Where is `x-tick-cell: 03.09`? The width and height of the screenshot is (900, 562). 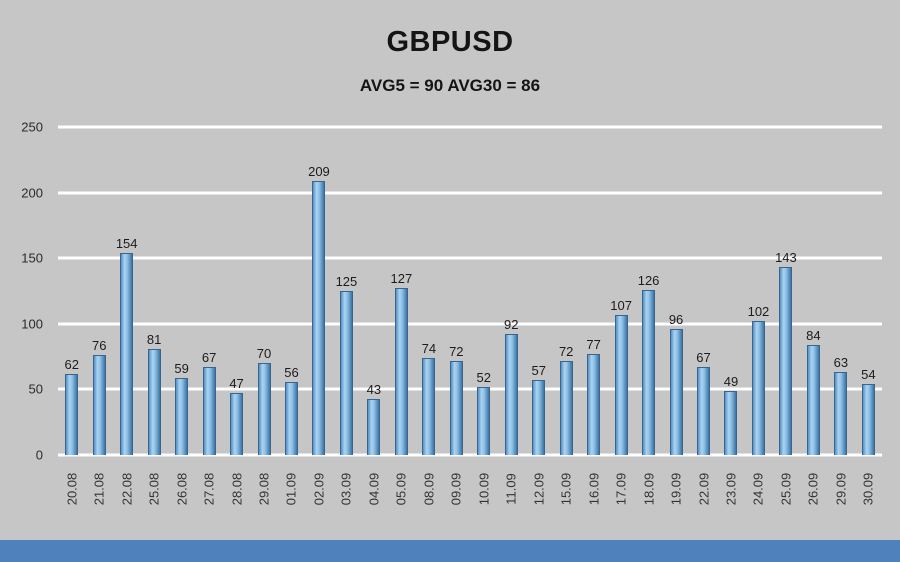
x-tick-cell: 03.09 is located at coordinates (346, 489).